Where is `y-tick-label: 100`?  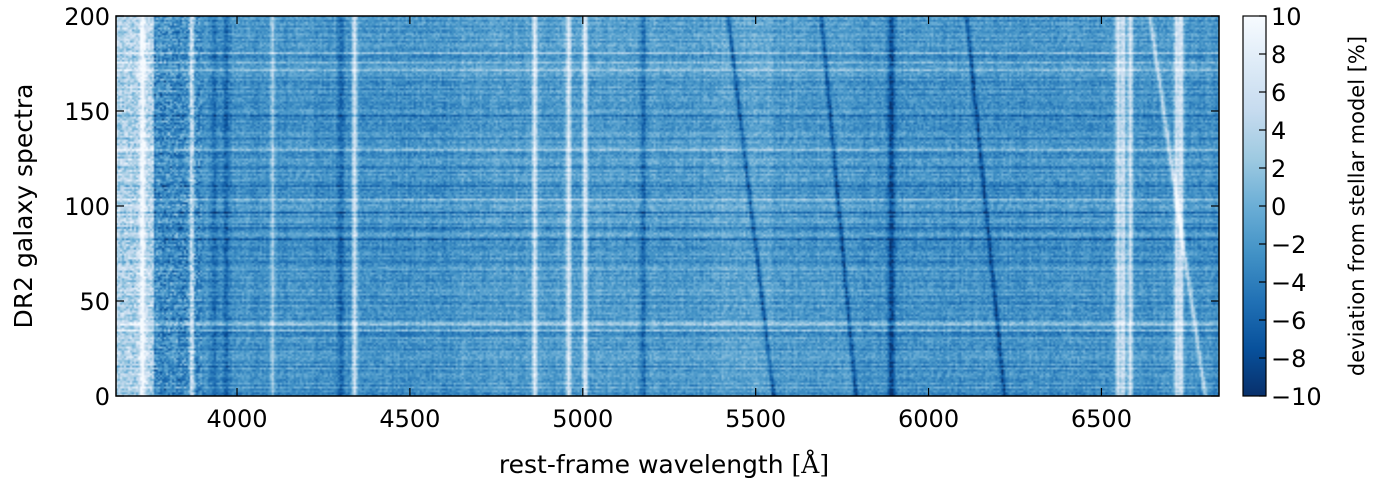 y-tick-label: 100 is located at coordinates (87, 207).